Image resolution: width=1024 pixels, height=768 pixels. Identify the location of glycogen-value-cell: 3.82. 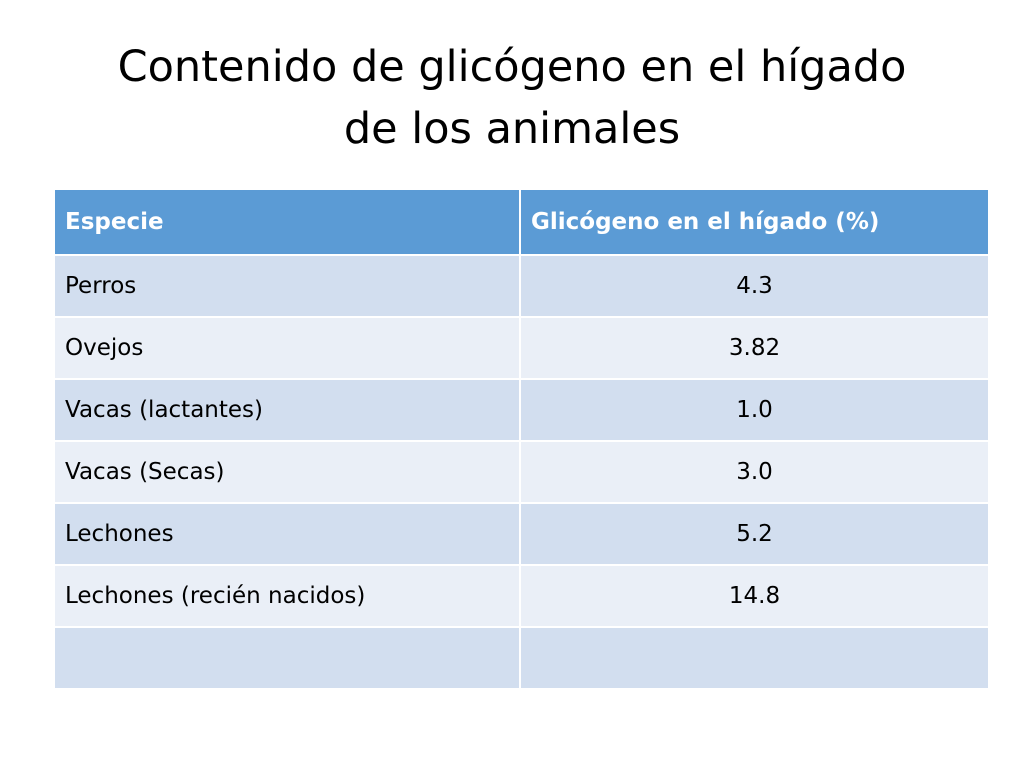
(754, 348).